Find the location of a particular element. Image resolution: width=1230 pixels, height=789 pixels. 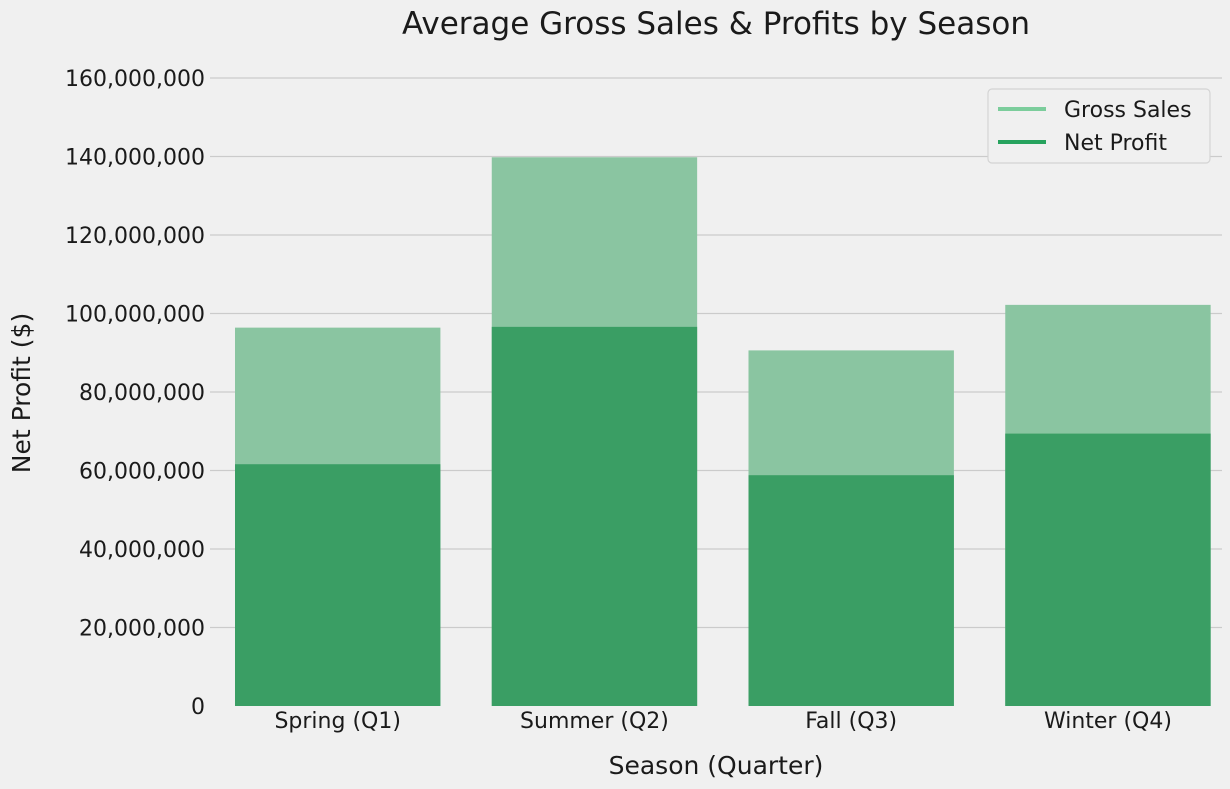

y-tick-label: 40,000,000 is located at coordinates (142, 550).